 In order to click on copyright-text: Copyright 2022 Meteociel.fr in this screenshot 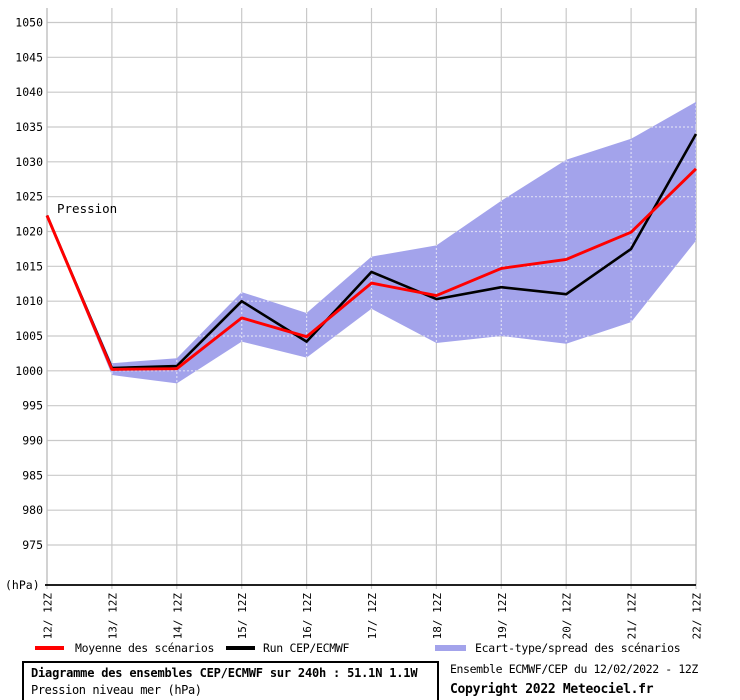, I will do `click(552, 689)`.